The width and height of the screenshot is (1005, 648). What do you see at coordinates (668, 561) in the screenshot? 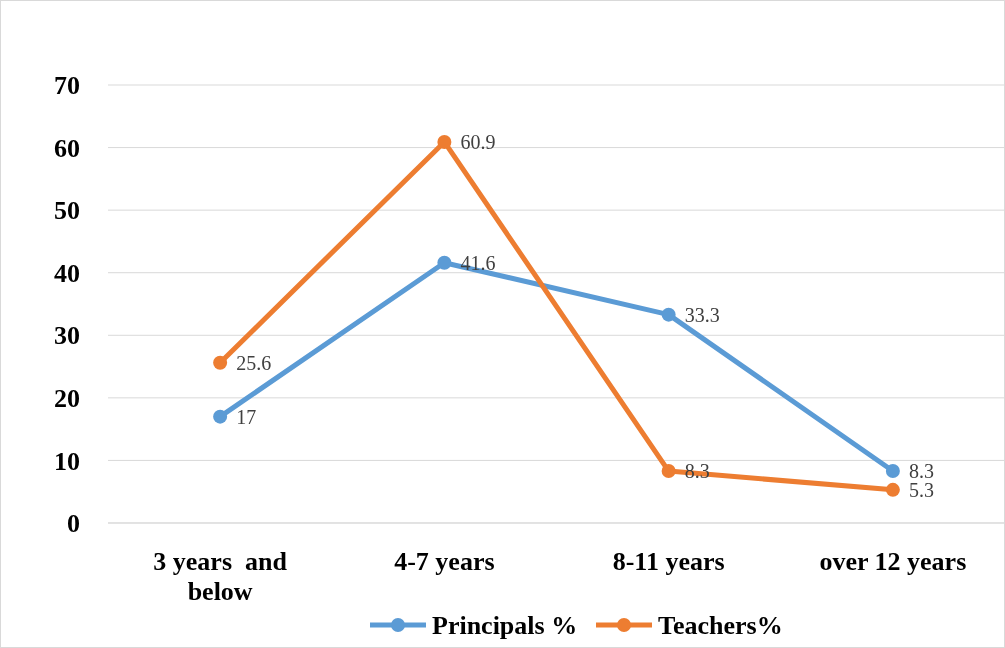
I see `x-tick-label: 8-11 years` at bounding box center [668, 561].